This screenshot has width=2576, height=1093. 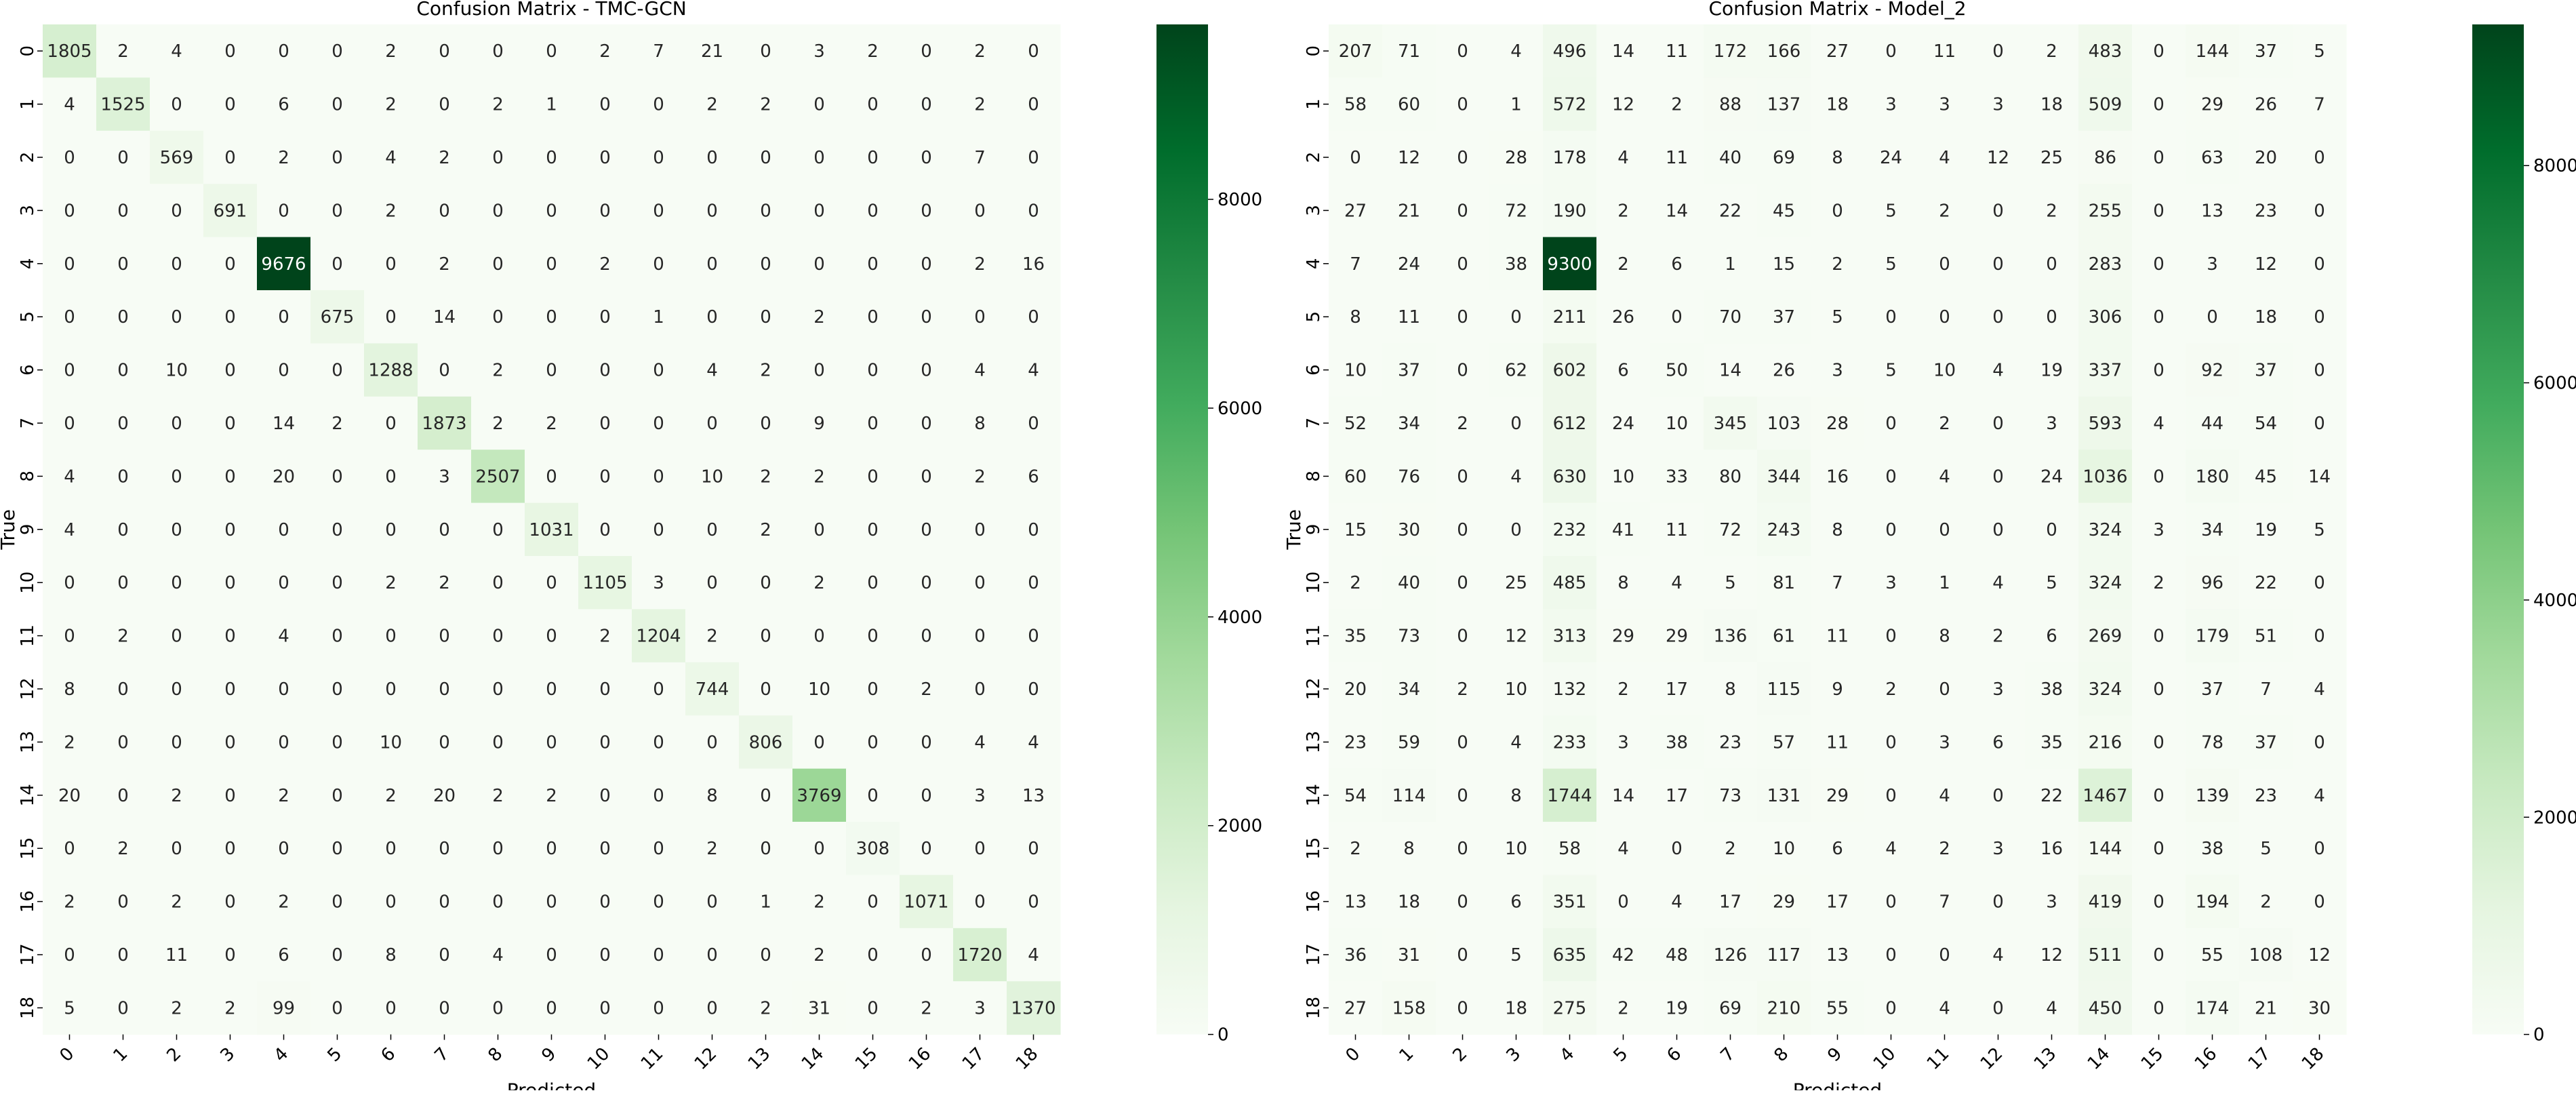 What do you see at coordinates (444, 211) in the screenshot?
I see `cell-value-3-7: 0` at bounding box center [444, 211].